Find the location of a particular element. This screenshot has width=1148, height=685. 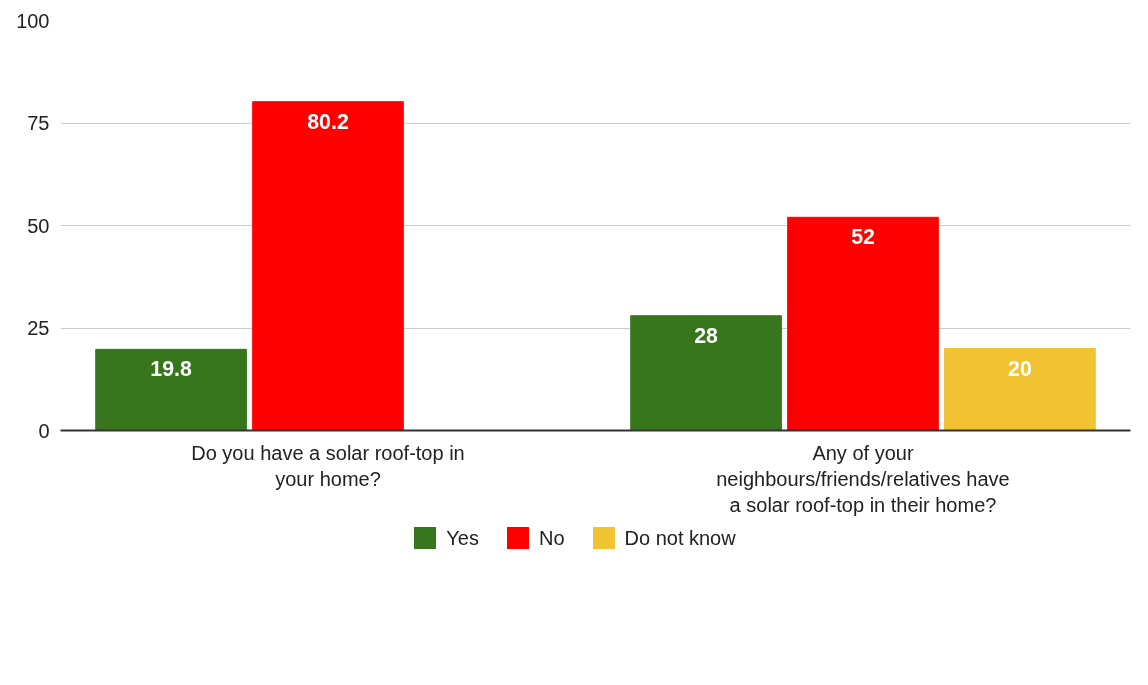

y-tick-label: 50 is located at coordinates (38, 225).